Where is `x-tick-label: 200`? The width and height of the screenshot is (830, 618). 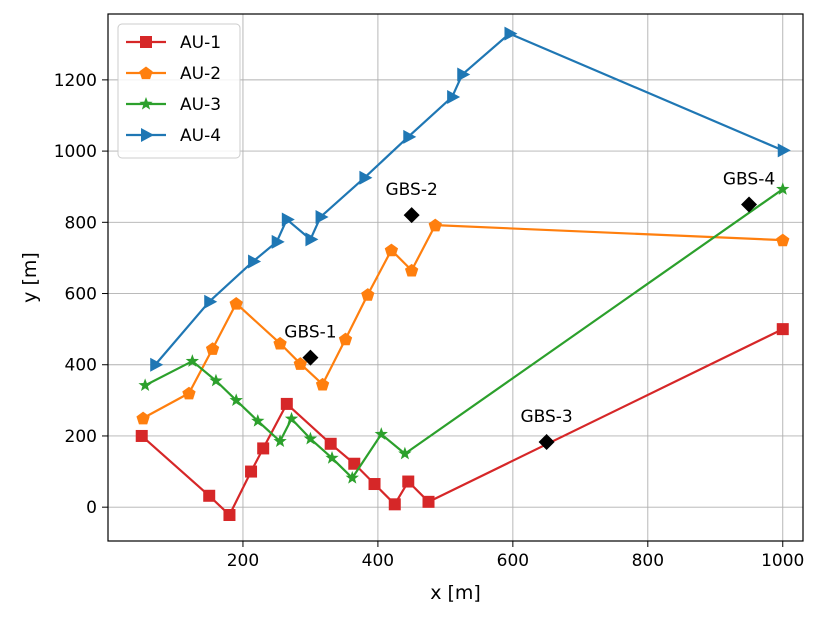 x-tick-label: 200 is located at coordinates (243, 561).